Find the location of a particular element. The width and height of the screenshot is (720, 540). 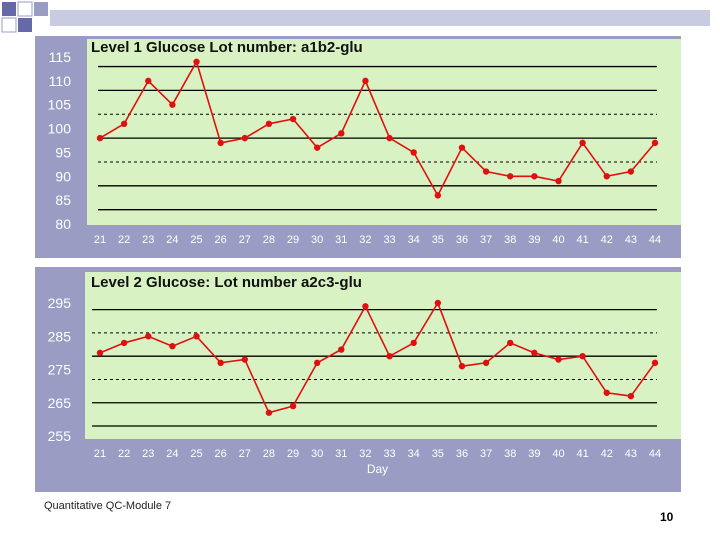

level1-xtick-30: 30 is located at coordinates (317, 240).